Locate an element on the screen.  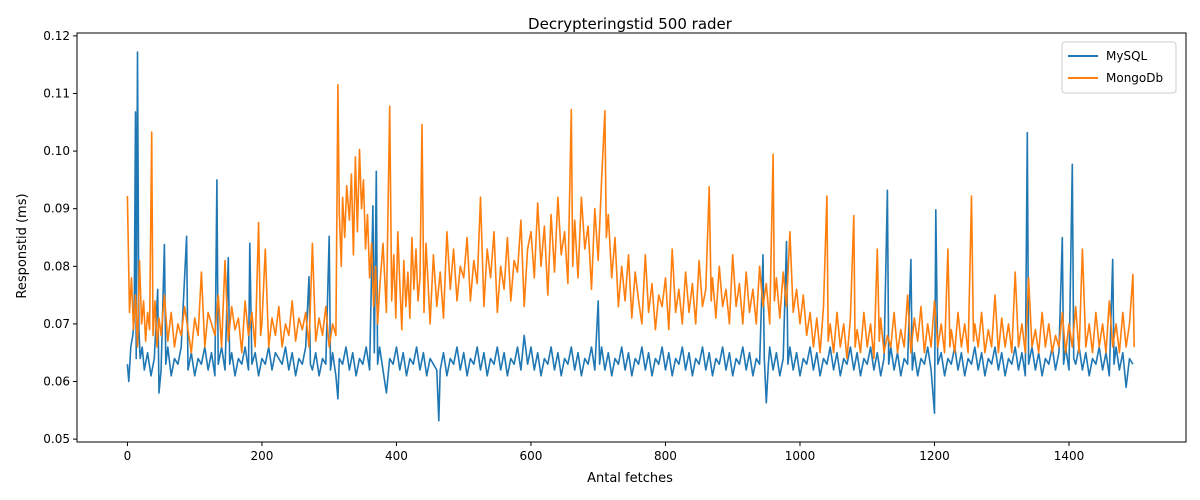
chart-title: Decrypteringstid 500 rader is located at coordinates (630, 24).